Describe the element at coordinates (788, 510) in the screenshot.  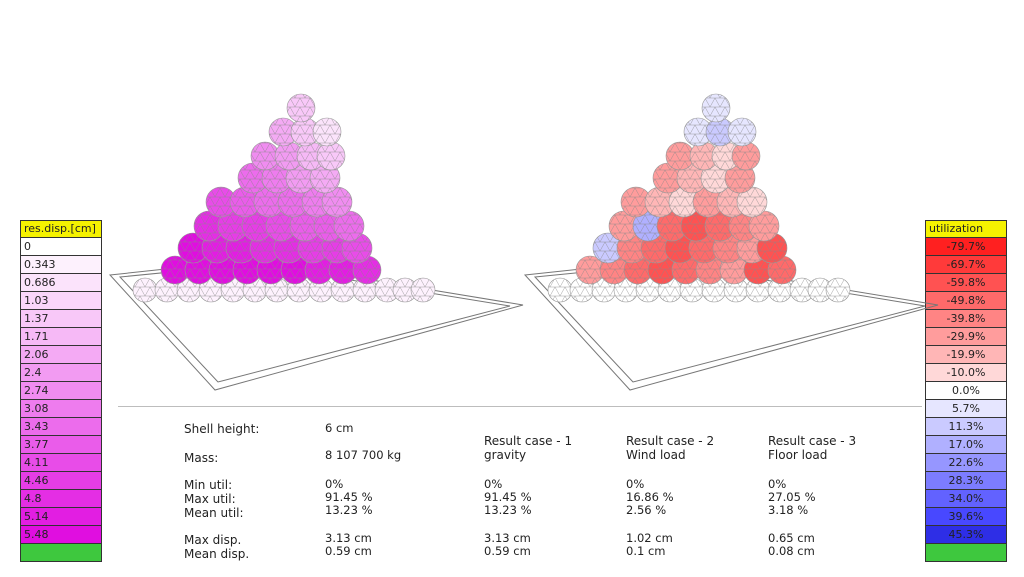
I see `case-3-mean-util: 3.18 %` at that location.